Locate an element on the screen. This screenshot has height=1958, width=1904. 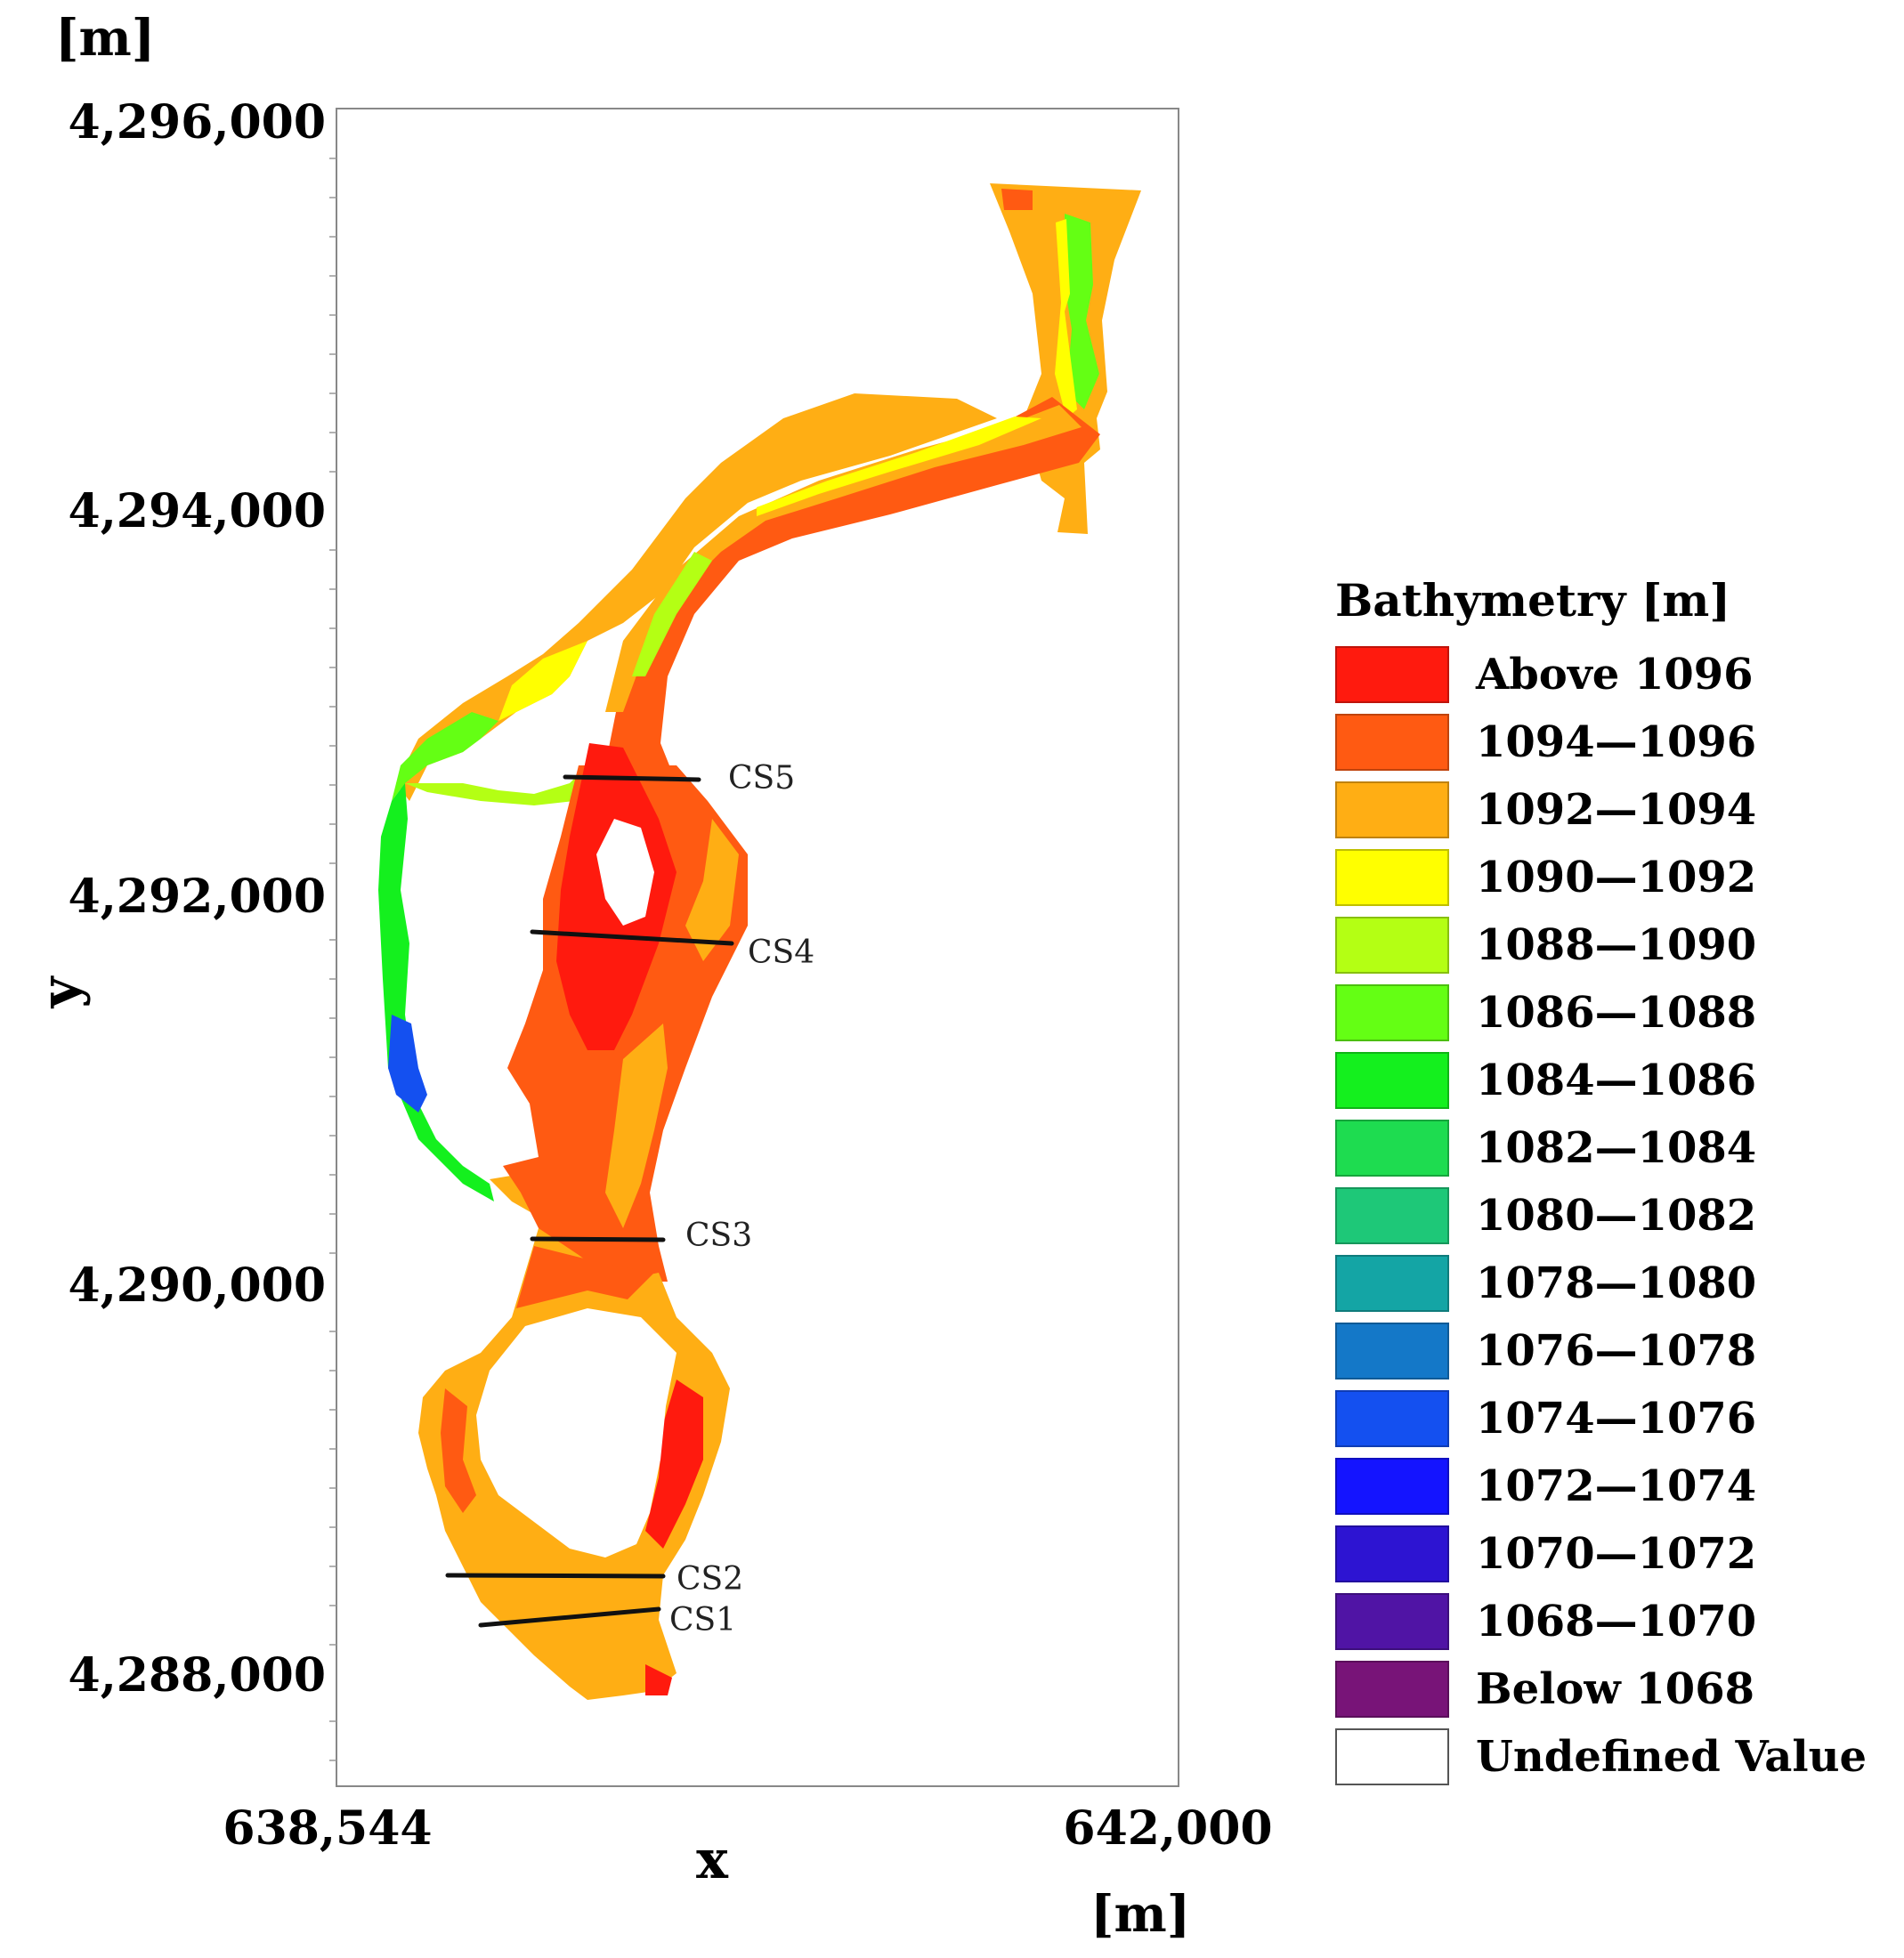
y-units-label: [m] is located at coordinates (105, 38).